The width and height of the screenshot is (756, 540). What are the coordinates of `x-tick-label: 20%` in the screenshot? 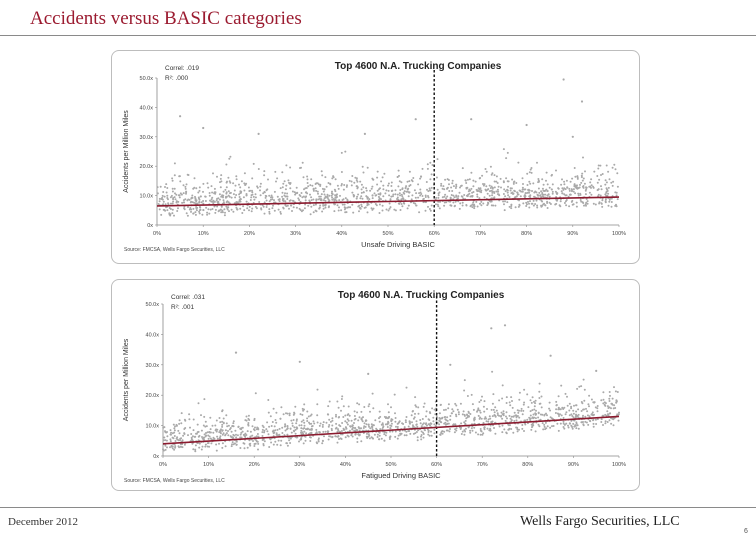 It's located at (254, 465).